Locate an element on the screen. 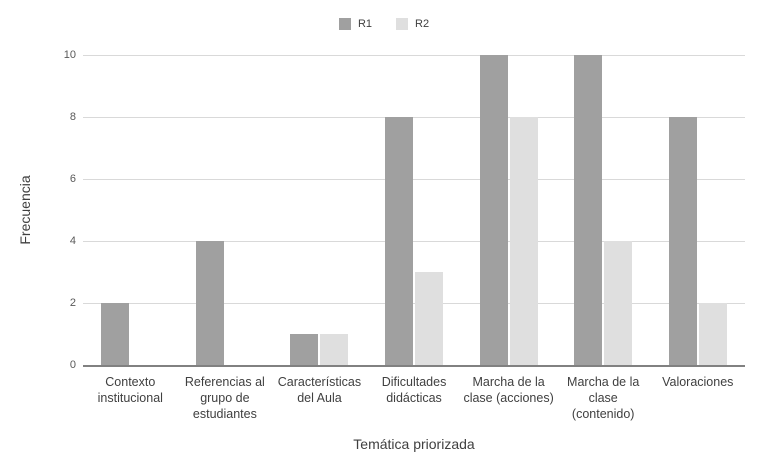  bar-group-dificultades-didacticas is located at coordinates (414, 210).